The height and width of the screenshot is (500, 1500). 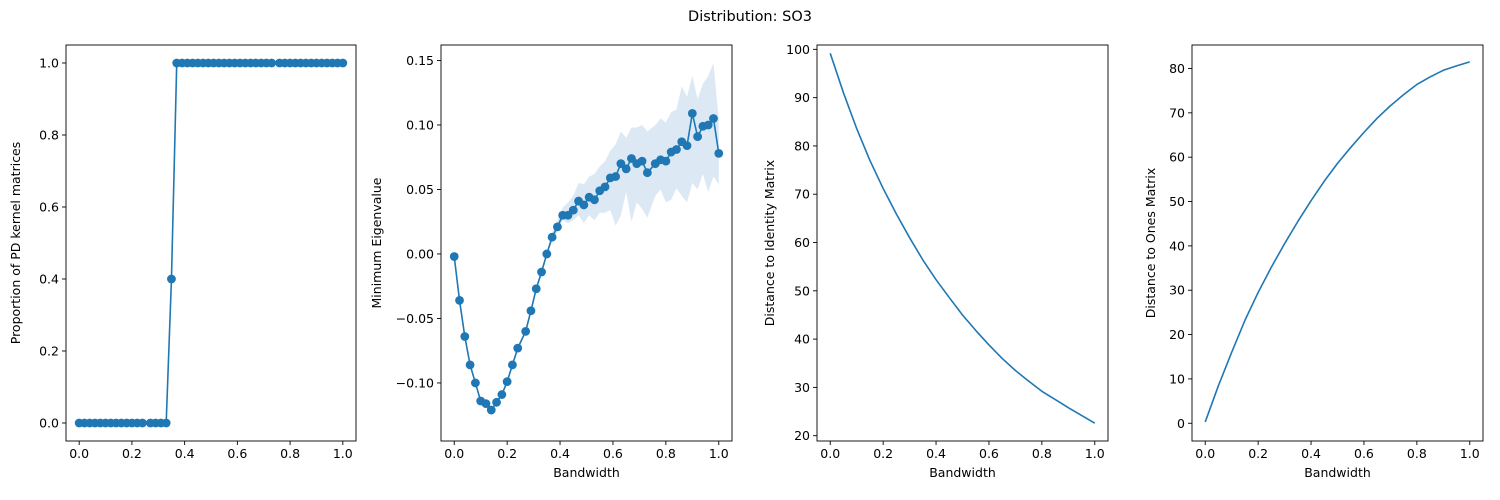 I want to click on y-axis-label: Minimum Eigenvalue, so click(x=376, y=242).